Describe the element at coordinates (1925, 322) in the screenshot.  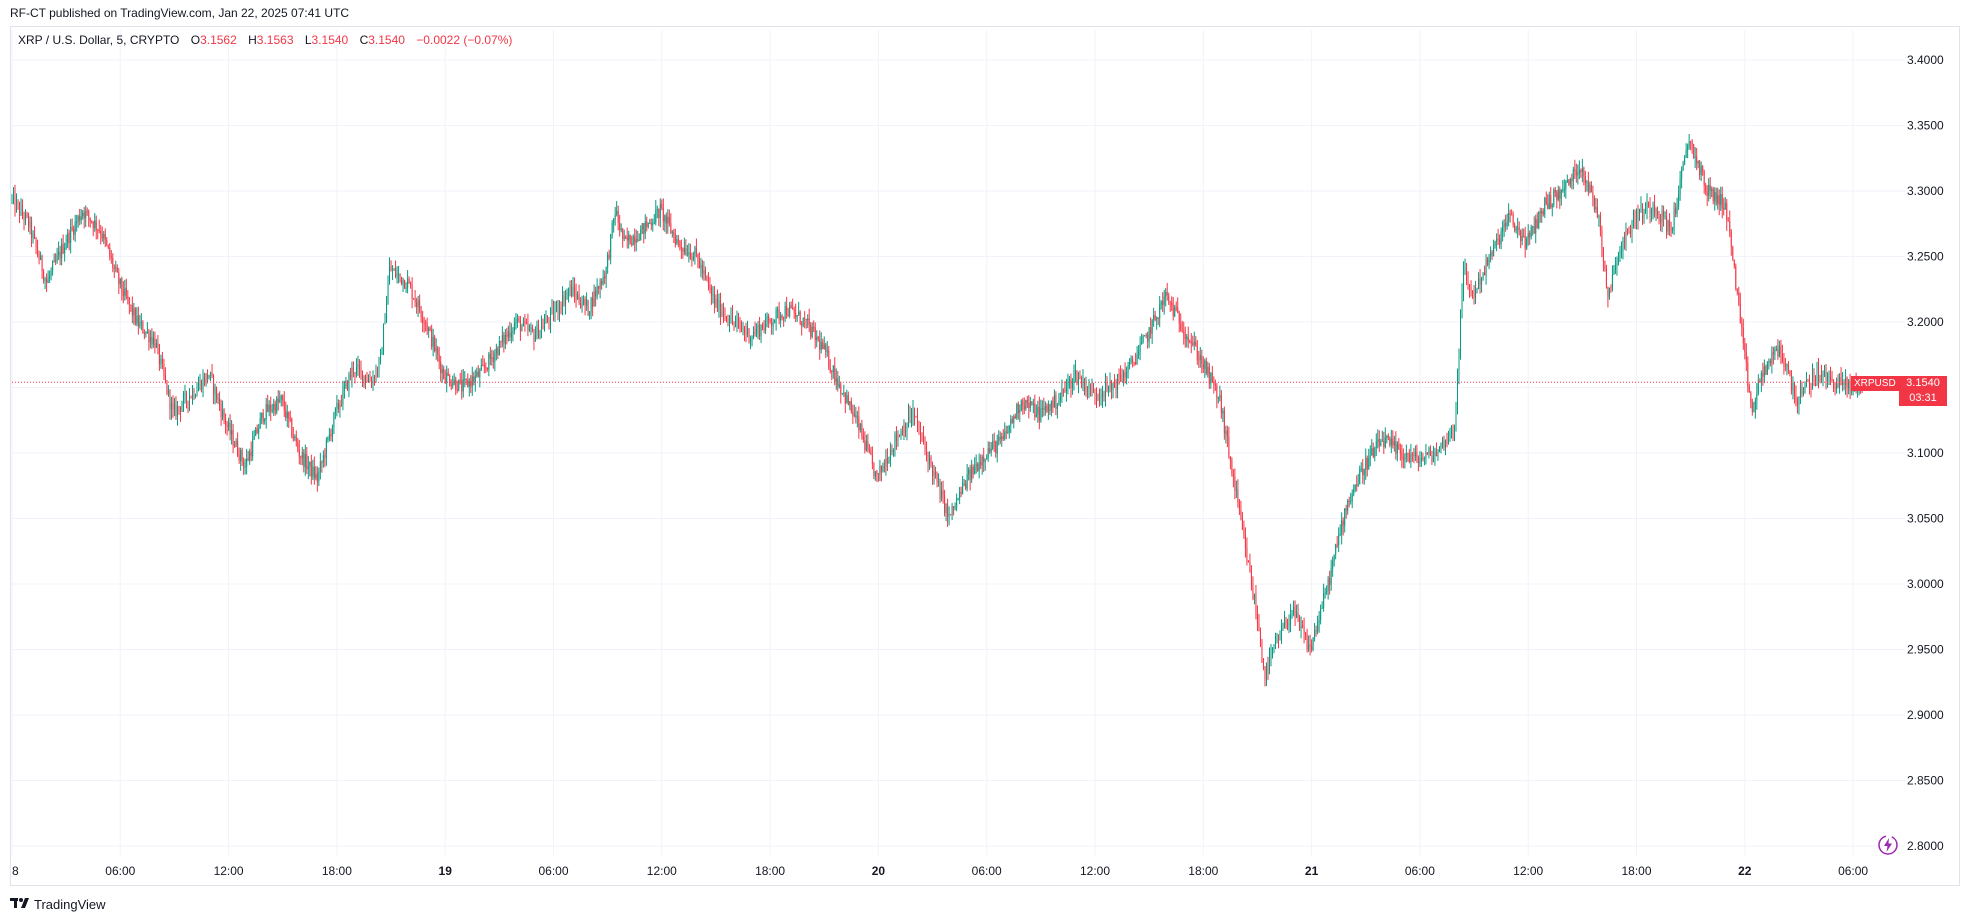
I see `price-tick-label: 3.2000` at that location.